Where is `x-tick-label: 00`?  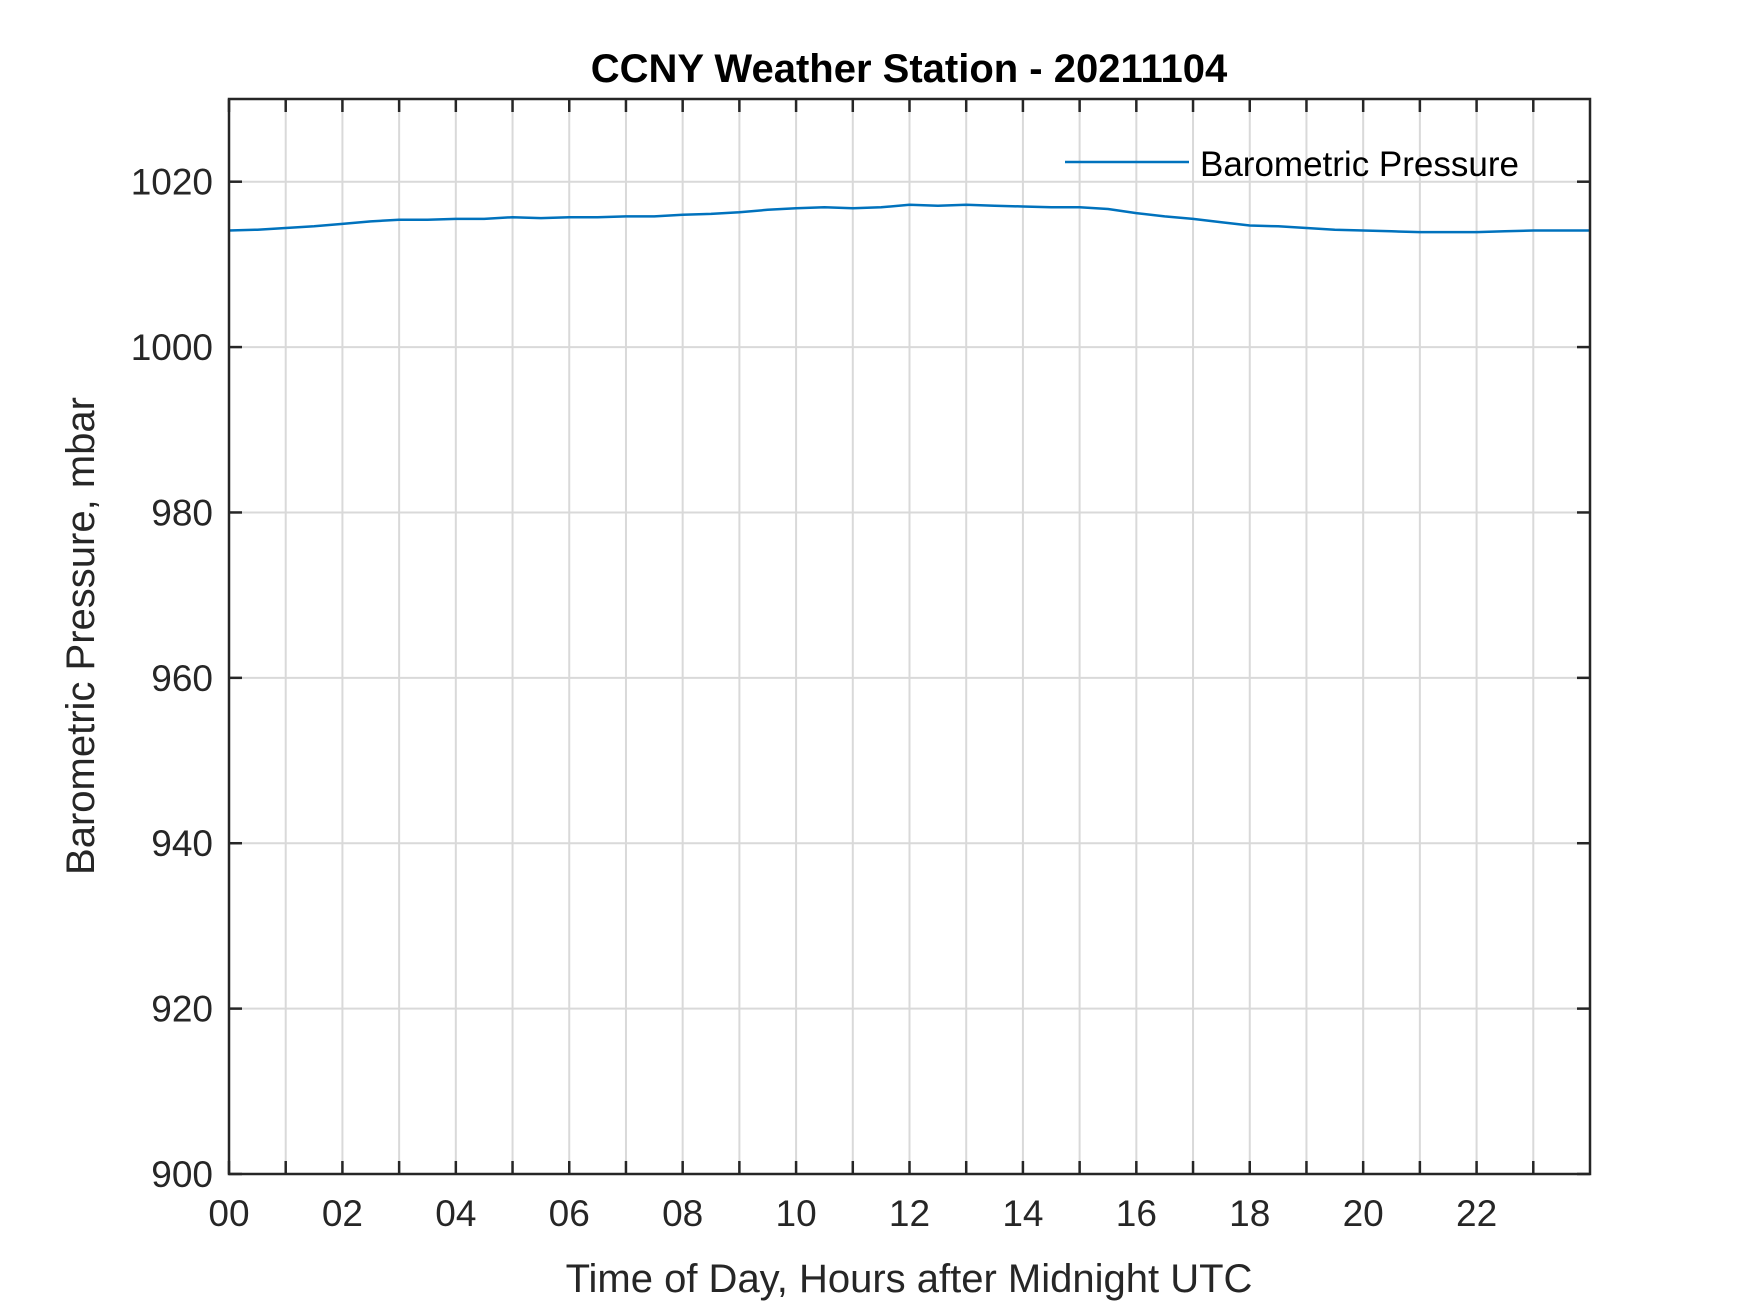
x-tick-label: 00 is located at coordinates (228, 1213).